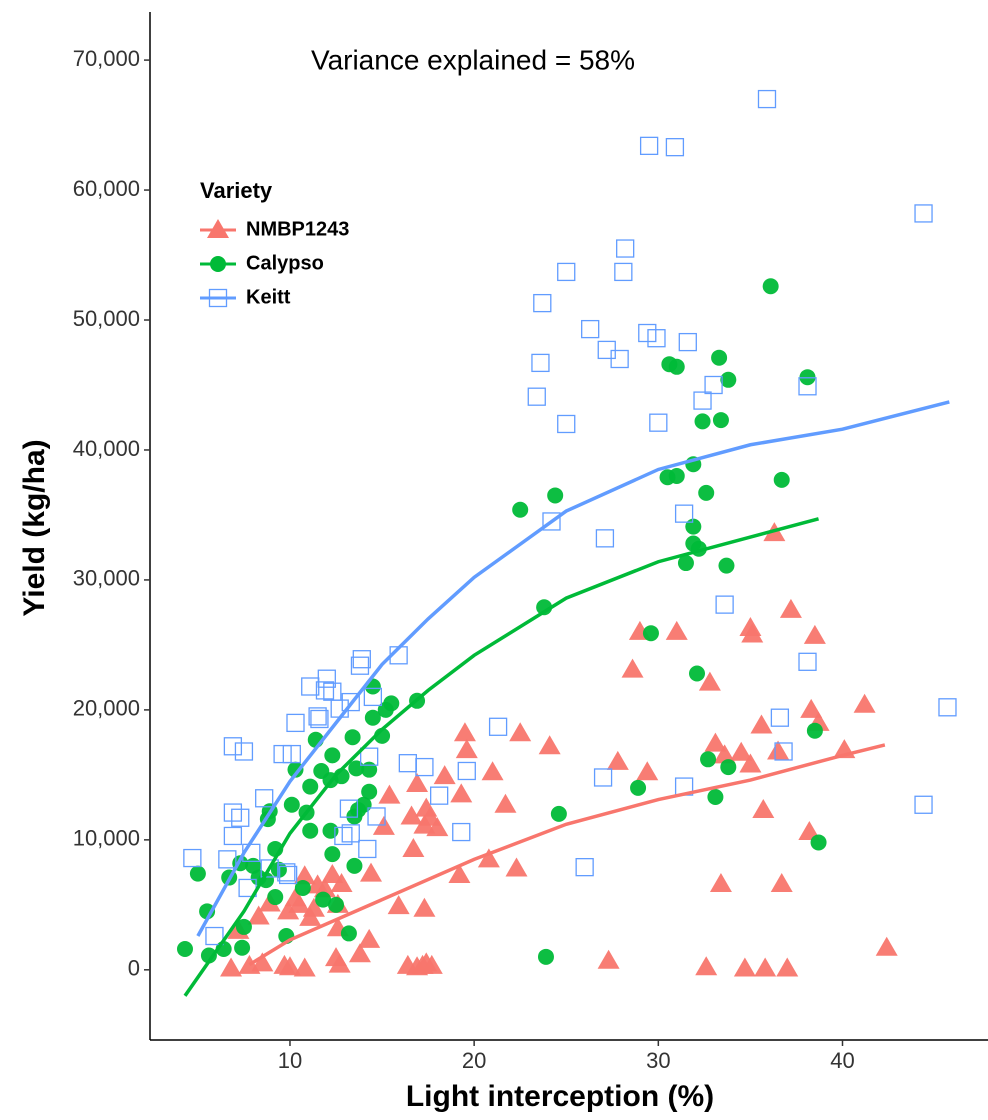 Image resolution: width=988 pixels, height=1120 pixels. I want to click on x-tick-label: 10, so click(290, 1060).